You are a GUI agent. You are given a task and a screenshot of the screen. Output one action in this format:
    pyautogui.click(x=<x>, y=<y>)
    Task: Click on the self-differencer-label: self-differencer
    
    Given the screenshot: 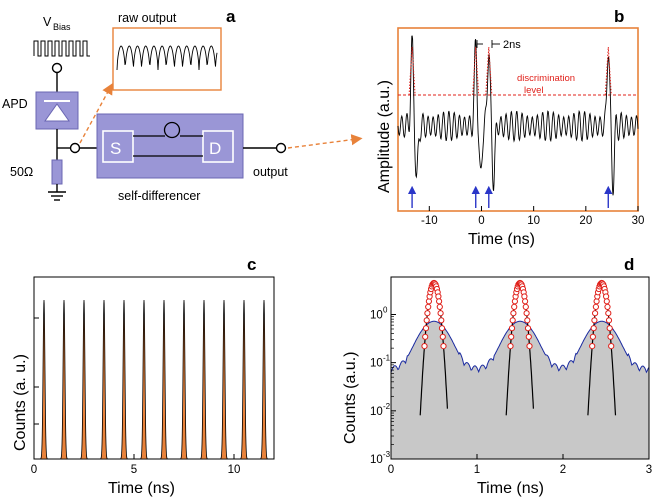 What is the action you would take?
    pyautogui.click(x=159, y=196)
    